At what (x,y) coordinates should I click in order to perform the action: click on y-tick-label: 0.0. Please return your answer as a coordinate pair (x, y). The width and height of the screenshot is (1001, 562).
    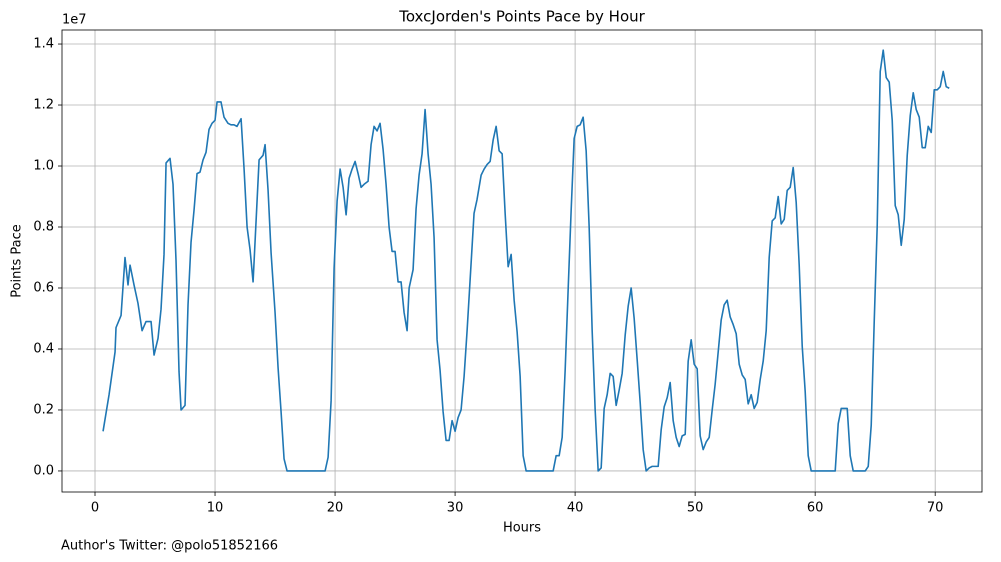
    Looking at the image, I should click on (43, 470).